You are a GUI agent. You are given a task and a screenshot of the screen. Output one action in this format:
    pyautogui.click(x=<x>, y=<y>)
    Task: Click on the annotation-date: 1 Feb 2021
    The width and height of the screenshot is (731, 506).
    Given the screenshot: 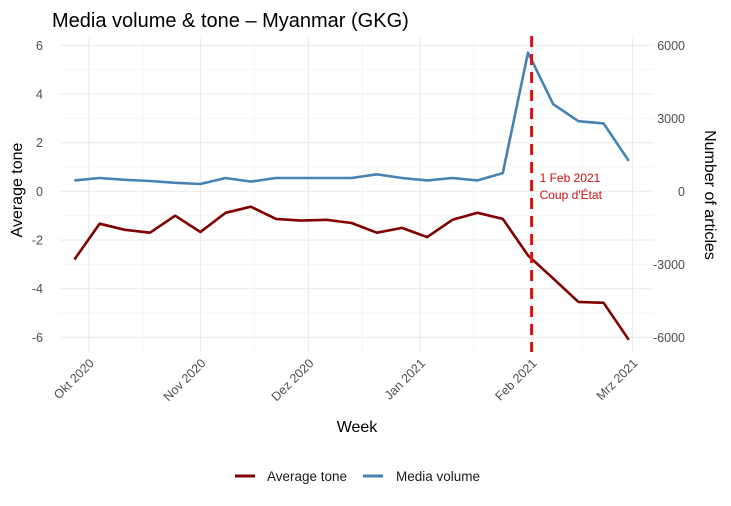 What is the action you would take?
    pyautogui.click(x=570, y=178)
    